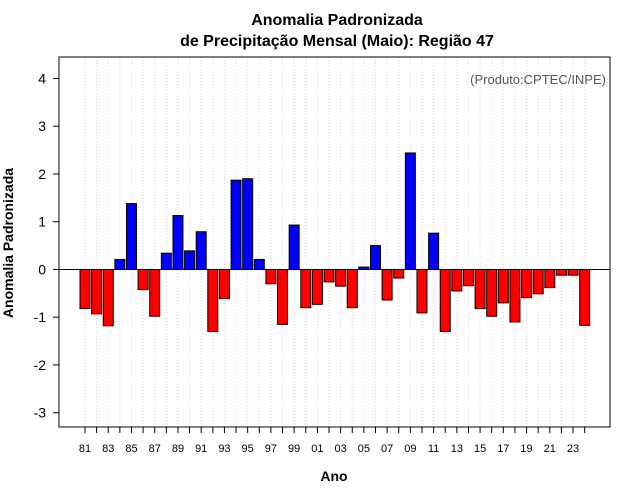  What do you see at coordinates (294, 449) in the screenshot?
I see `x-tick-label: 99` at bounding box center [294, 449].